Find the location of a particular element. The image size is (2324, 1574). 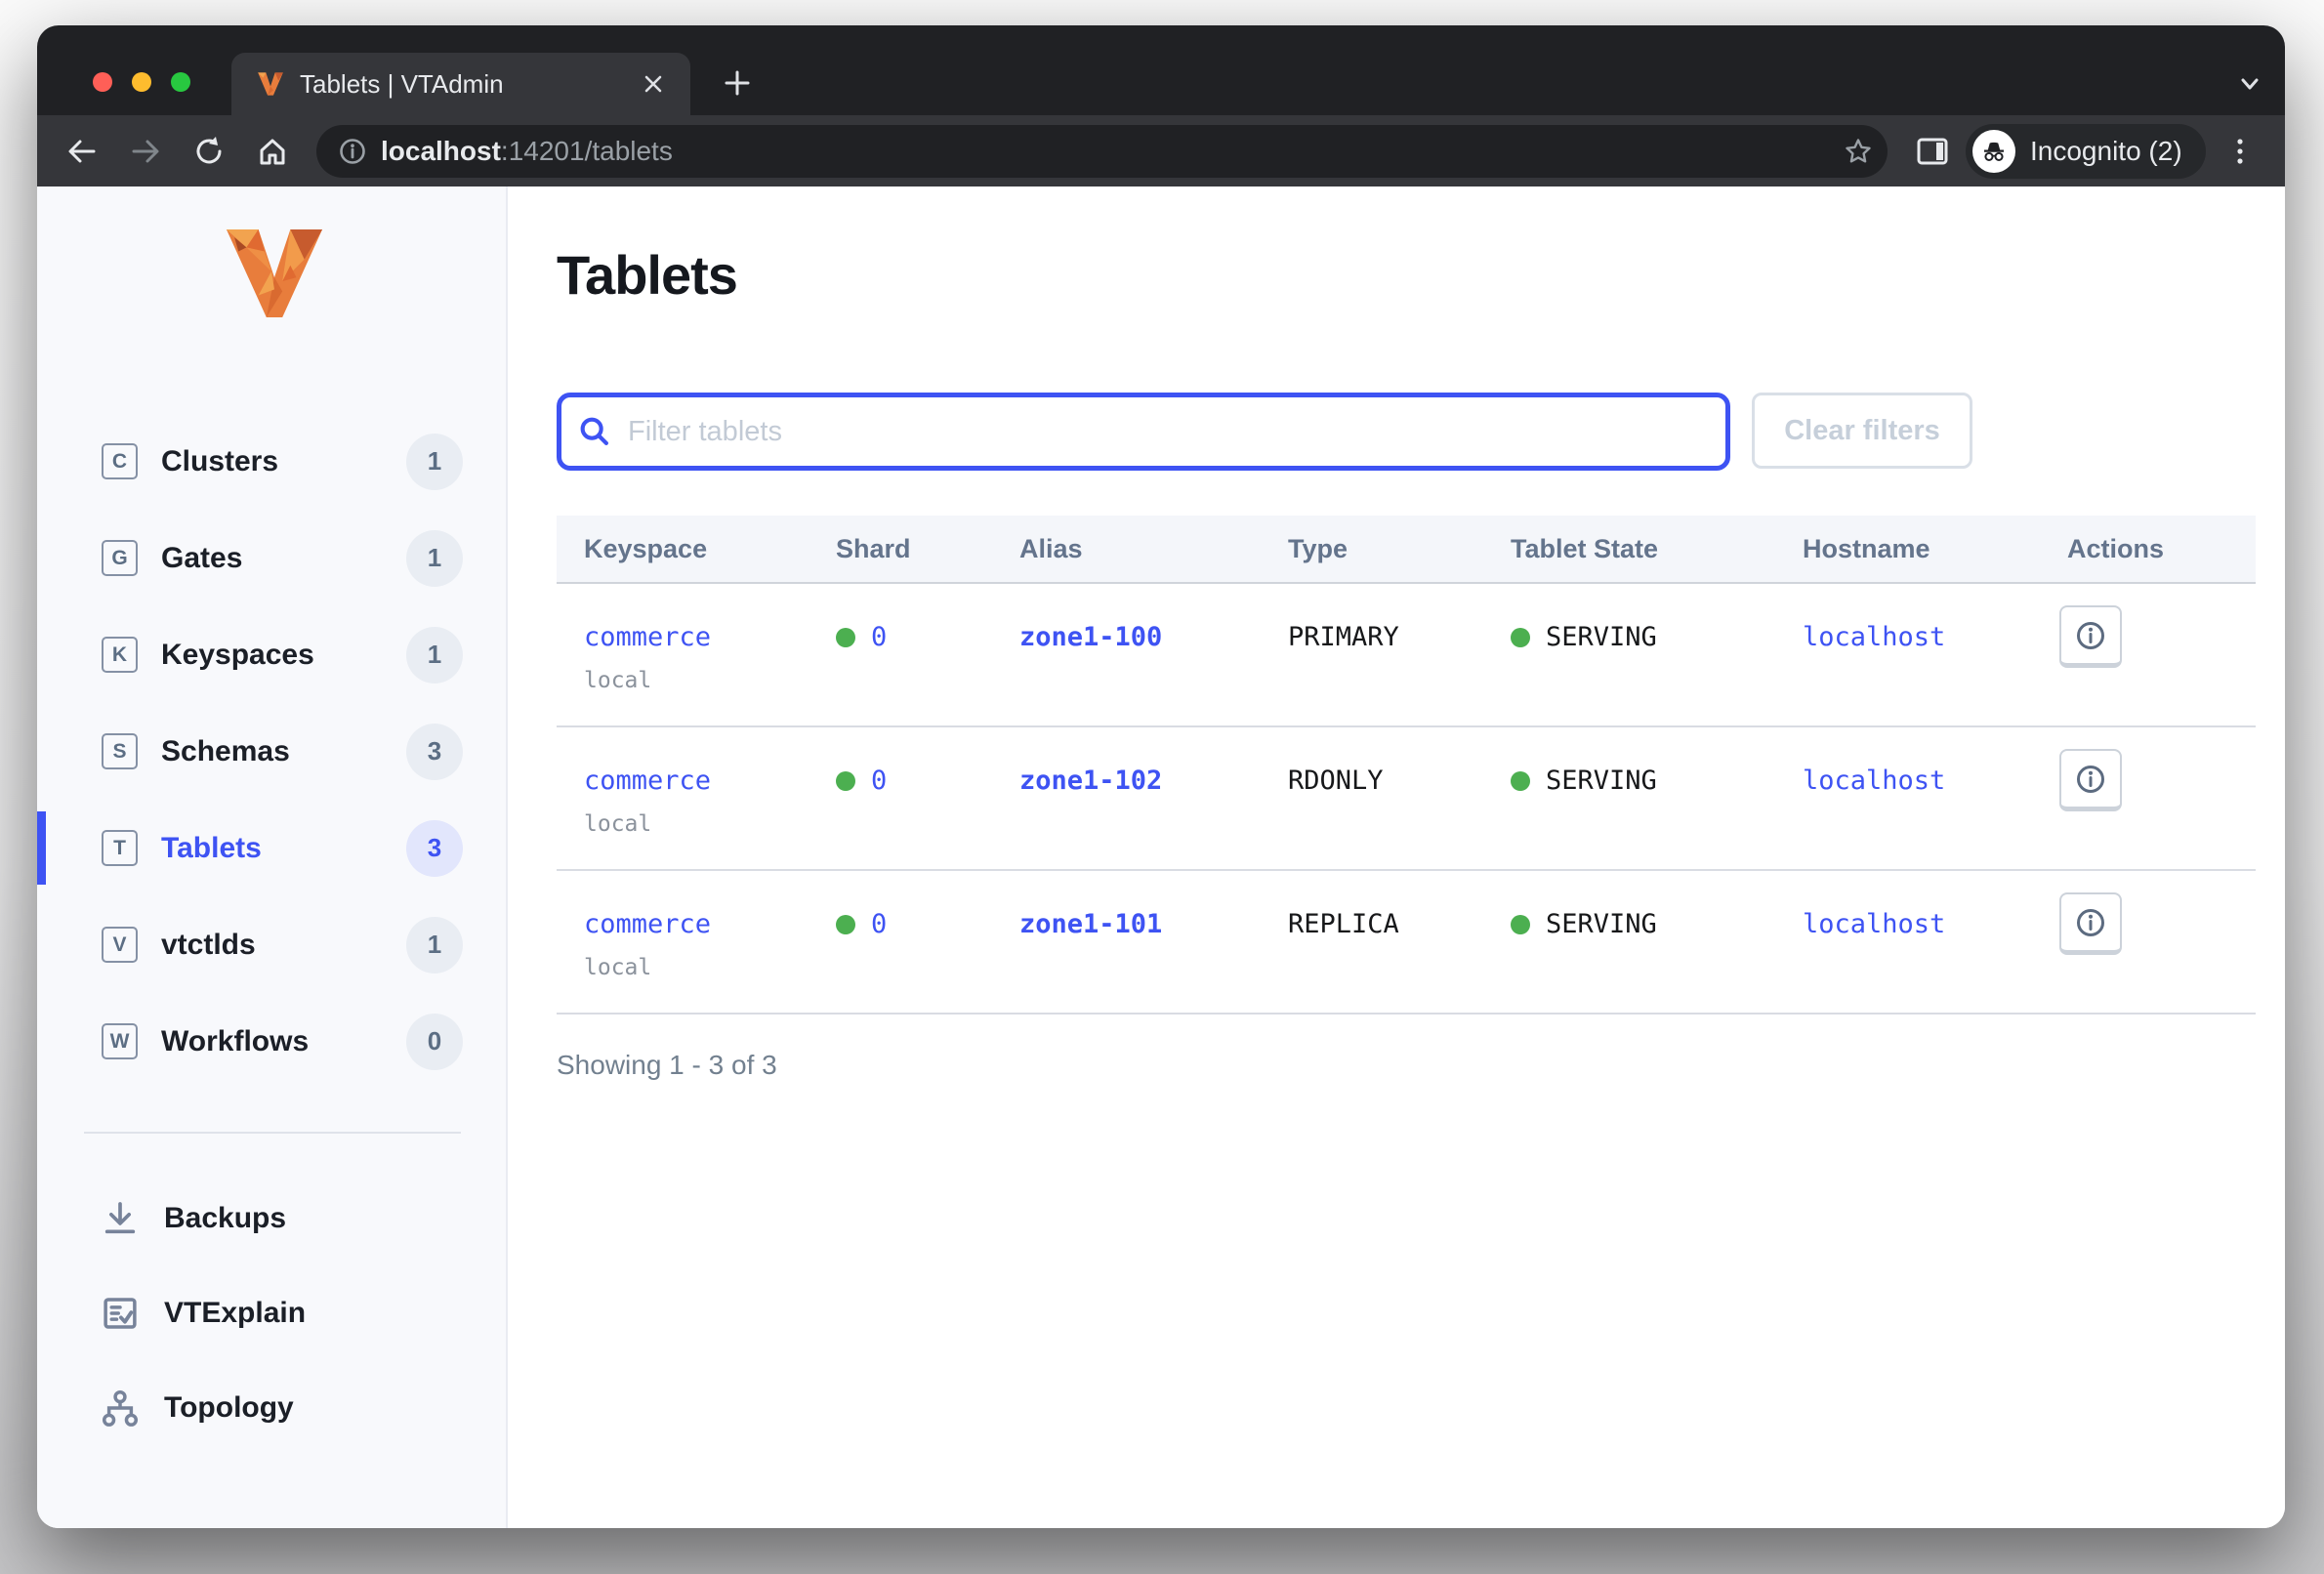

sidebar-item-backups: Backups is located at coordinates (271, 1218).